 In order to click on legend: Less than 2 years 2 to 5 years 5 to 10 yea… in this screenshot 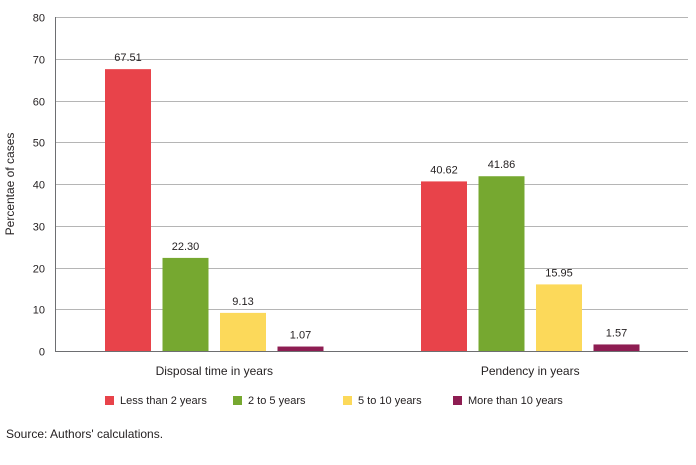, I will do `click(334, 401)`.